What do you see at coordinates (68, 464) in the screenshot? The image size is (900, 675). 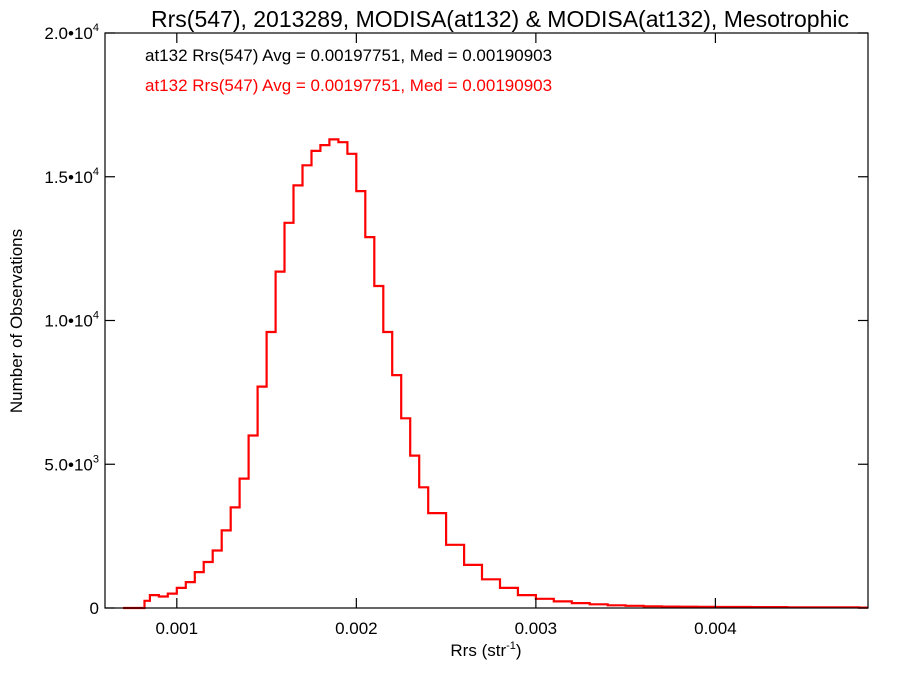 I see `y-tick-mantissa: 5.0•10` at bounding box center [68, 464].